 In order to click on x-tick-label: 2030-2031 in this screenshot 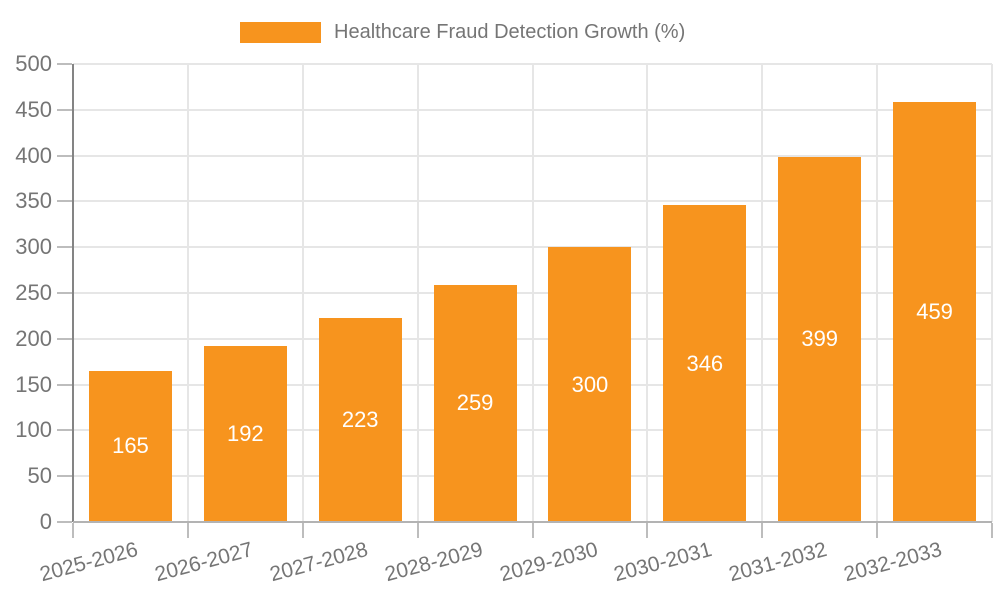, I will do `click(663, 562)`.